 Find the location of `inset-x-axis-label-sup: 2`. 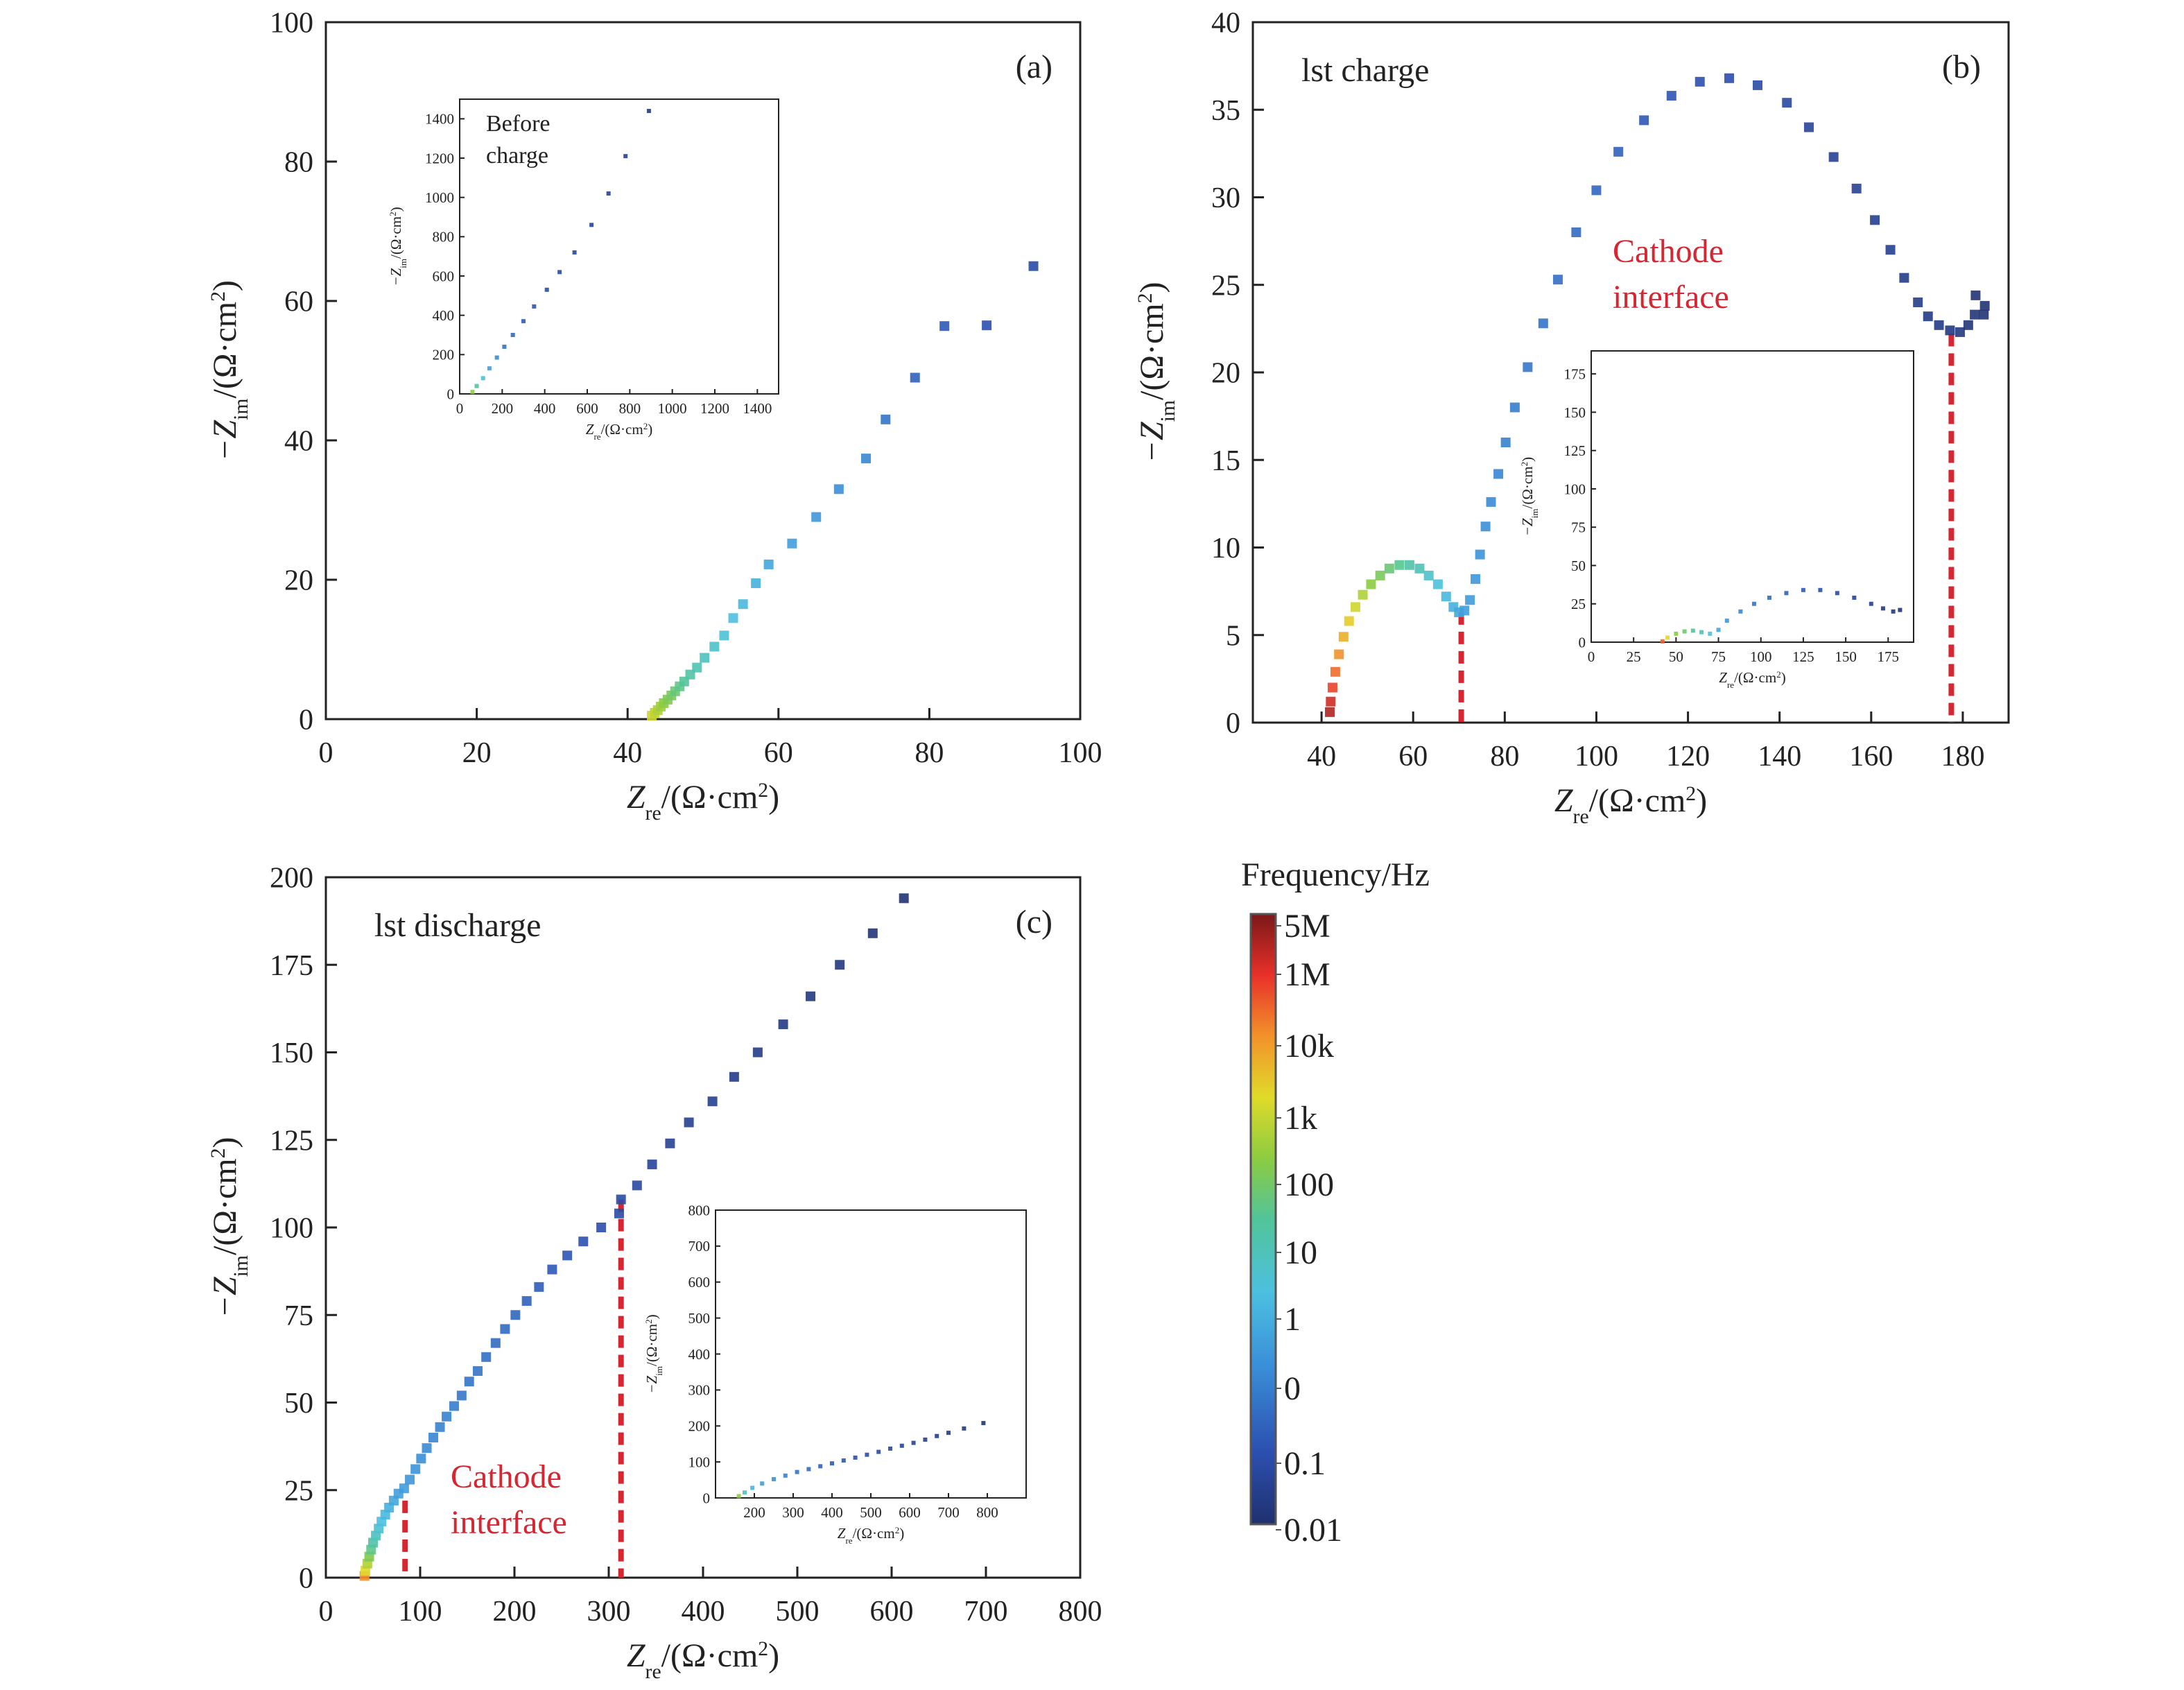

inset-x-axis-label-sup: 2 is located at coordinates (645, 426).